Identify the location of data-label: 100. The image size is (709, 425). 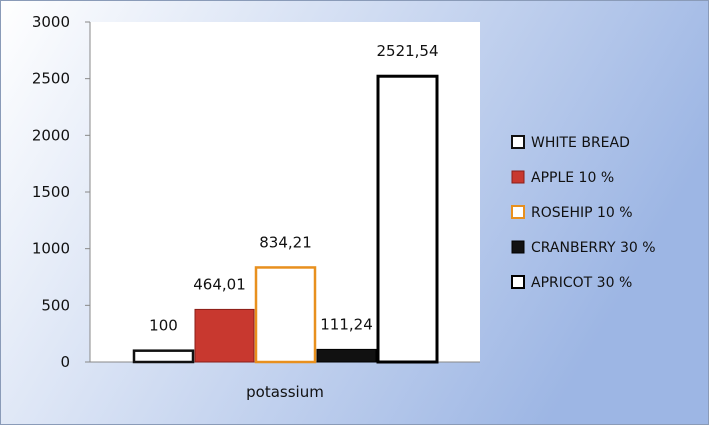
(163, 326).